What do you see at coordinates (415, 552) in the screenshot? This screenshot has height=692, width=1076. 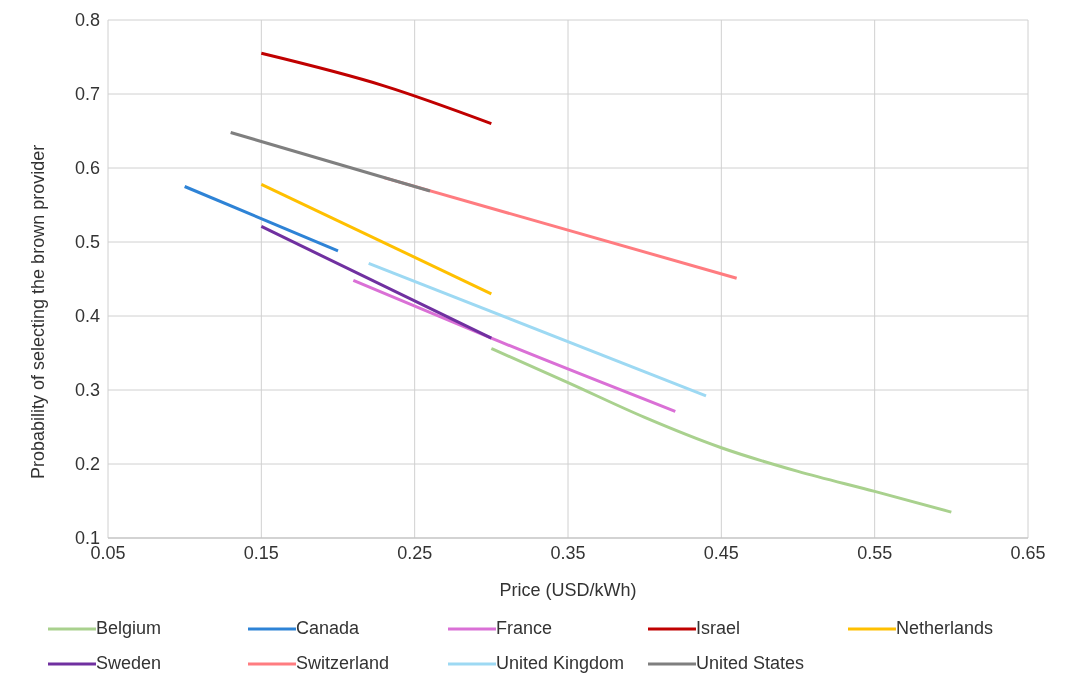 I see `x-tick-label: 0.25` at bounding box center [415, 552].